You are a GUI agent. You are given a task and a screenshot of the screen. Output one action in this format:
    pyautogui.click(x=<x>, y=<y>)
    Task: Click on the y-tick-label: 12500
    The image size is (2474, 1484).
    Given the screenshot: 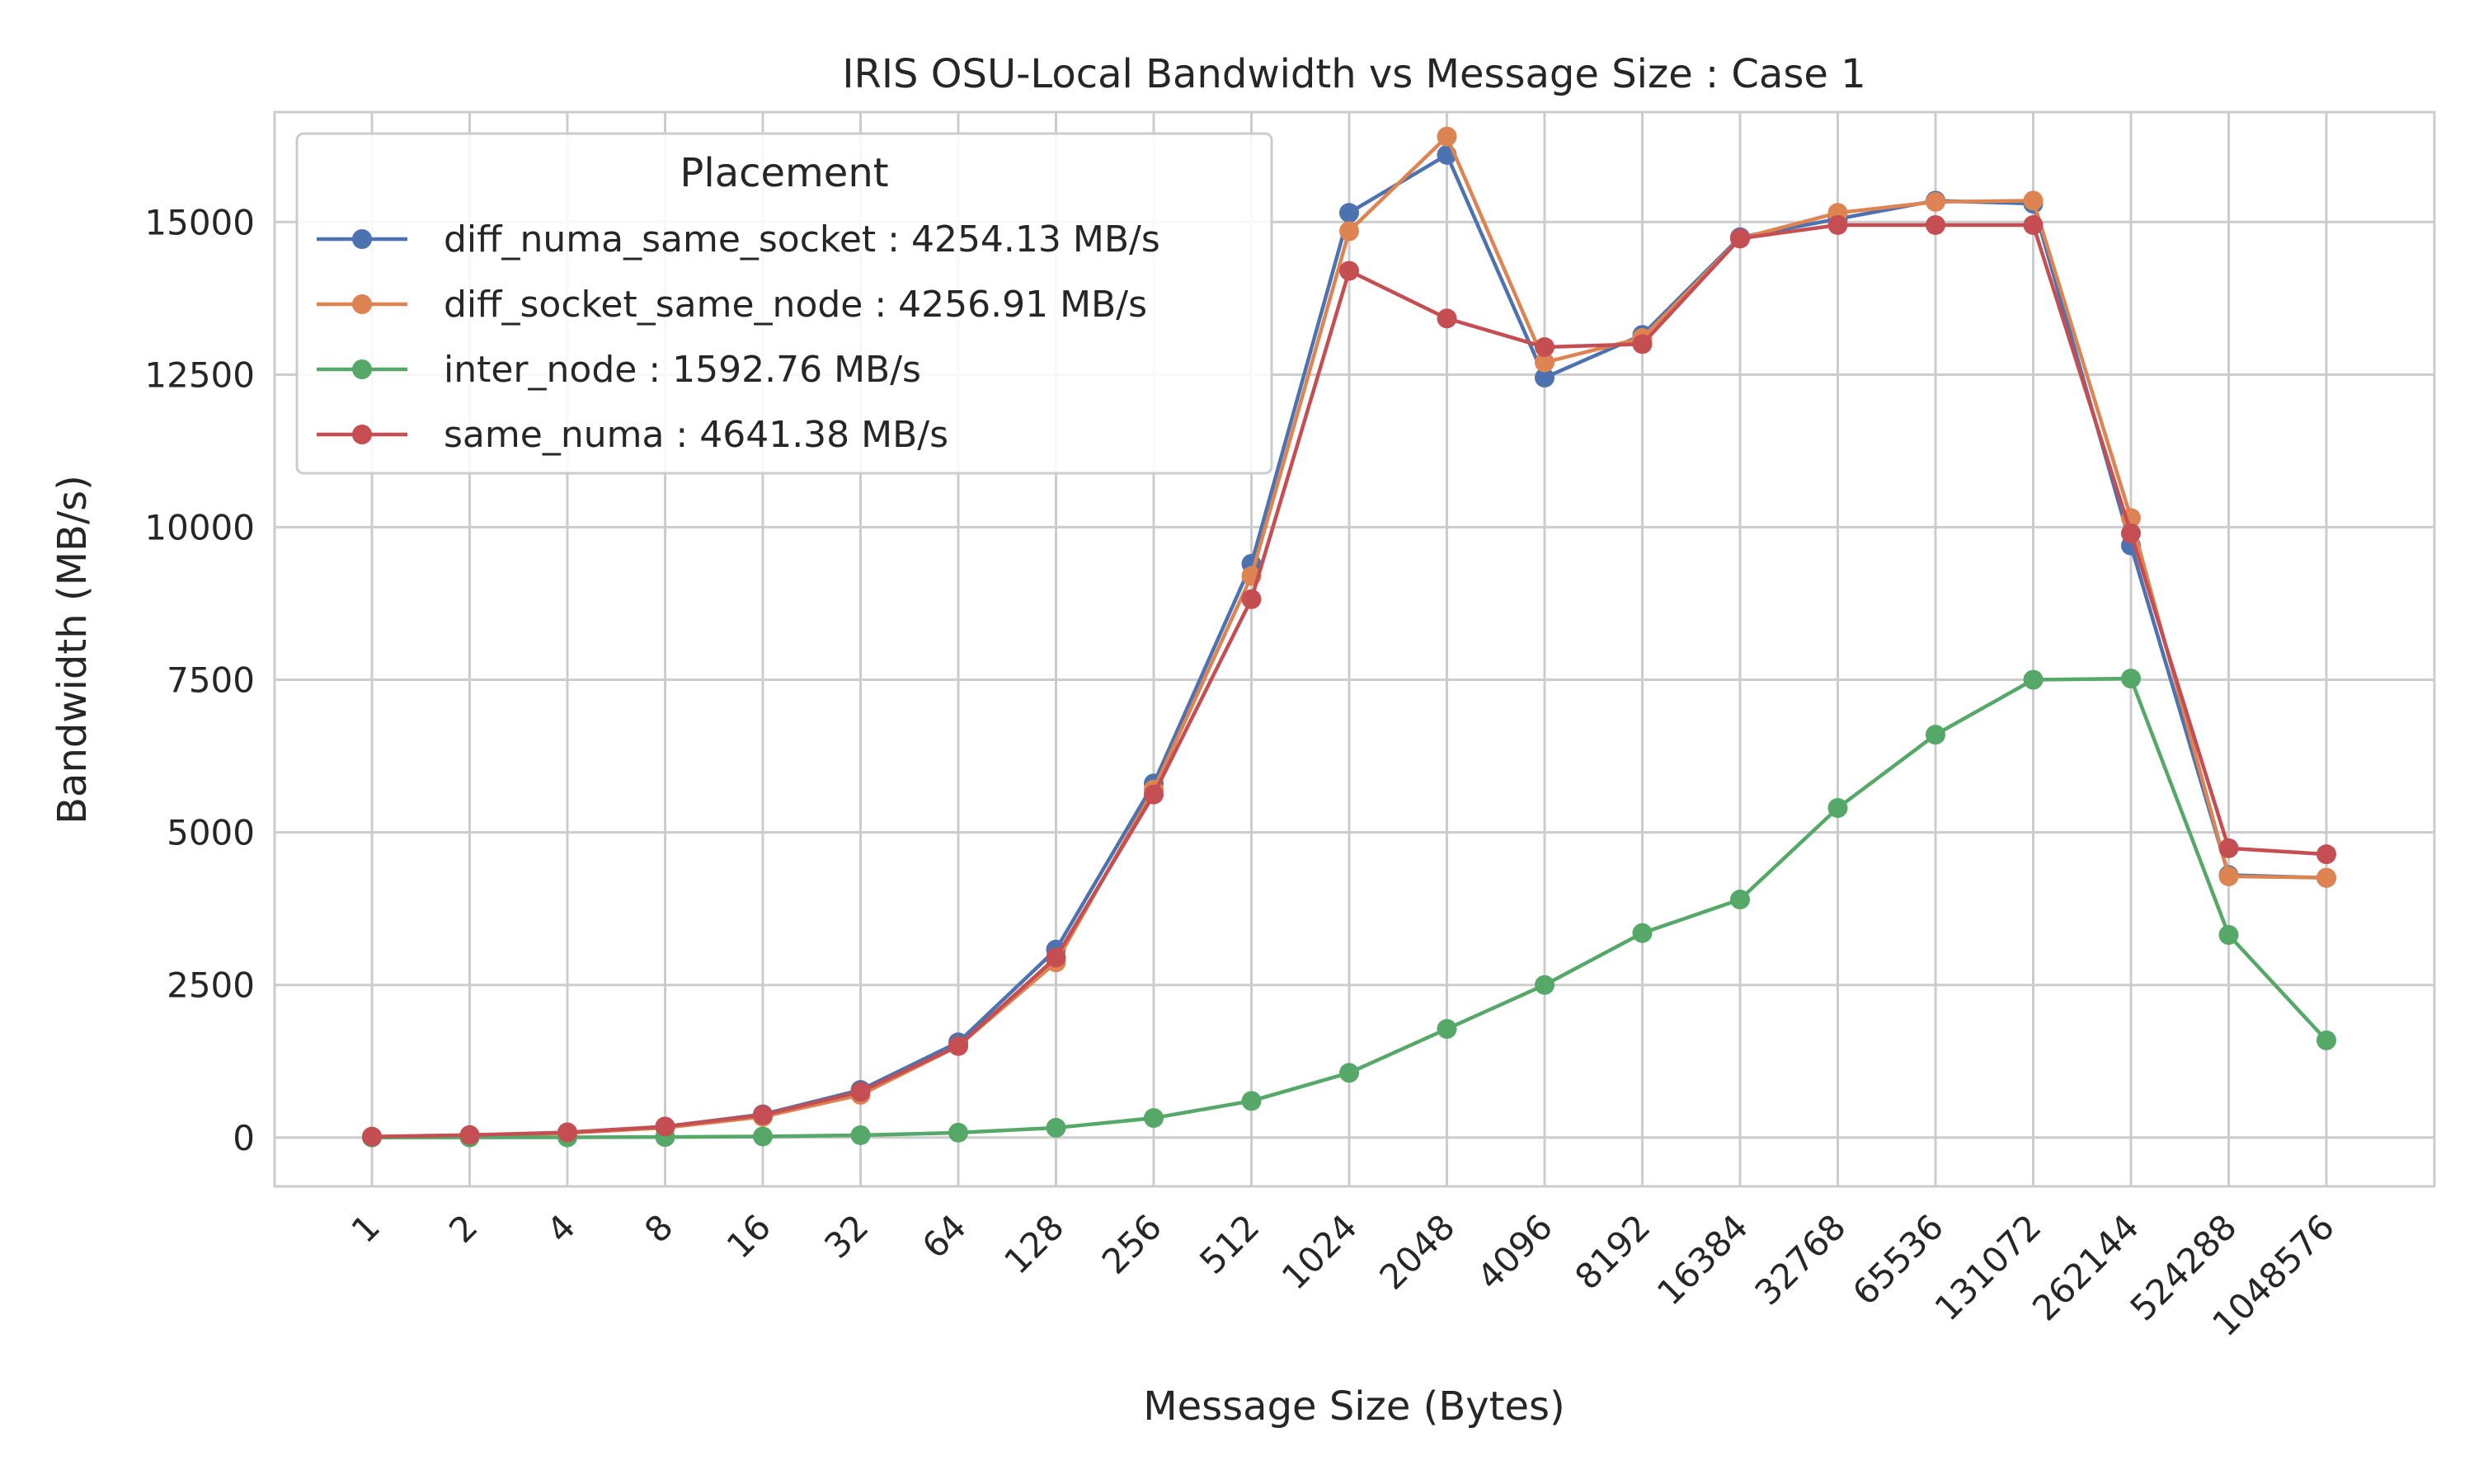 What is the action you would take?
    pyautogui.click(x=199, y=375)
    